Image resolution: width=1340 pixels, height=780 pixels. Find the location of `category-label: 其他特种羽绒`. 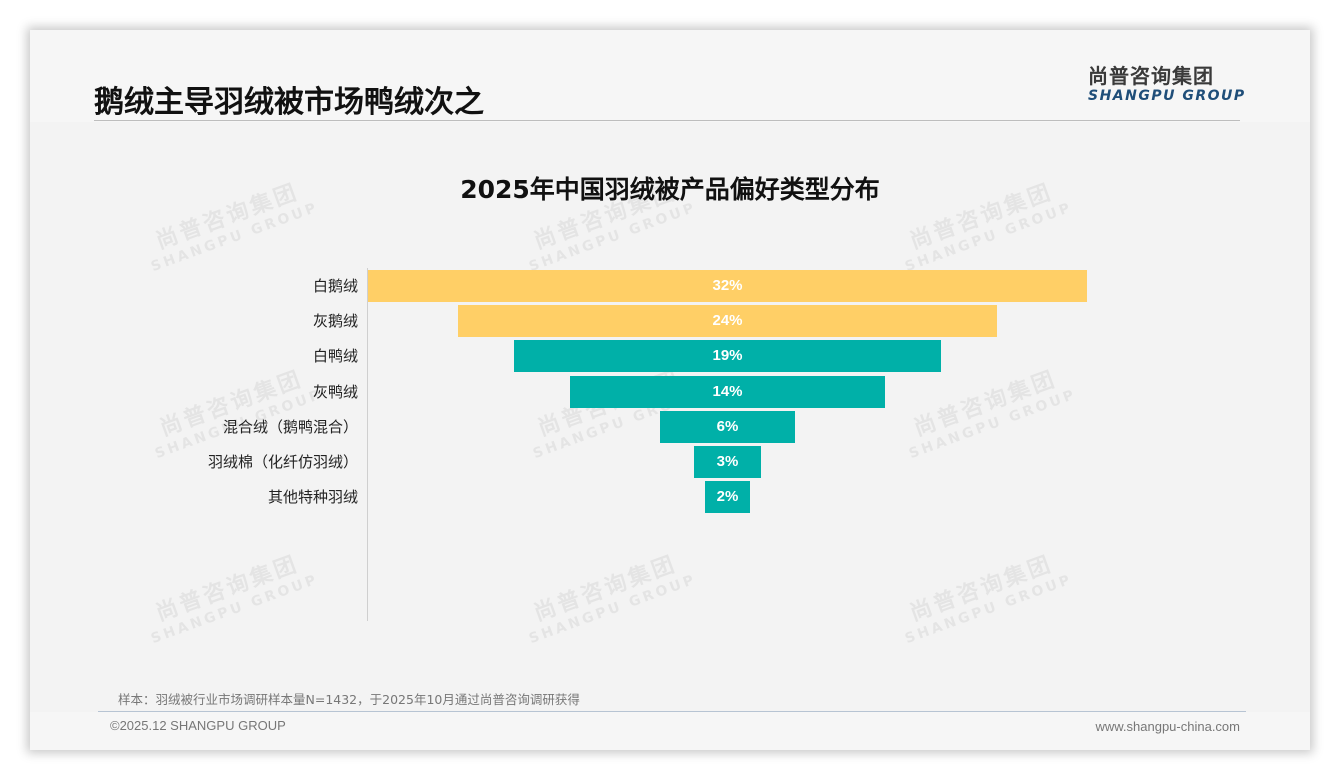

category-label: 其他特种羽绒 is located at coordinates (312, 497).